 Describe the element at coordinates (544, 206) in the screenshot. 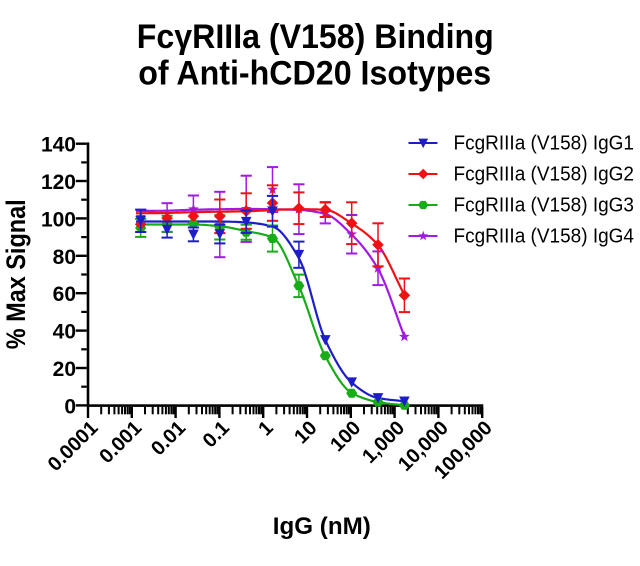

I see `svg-text: FcgRIIIa (V158) IgG3` at that location.